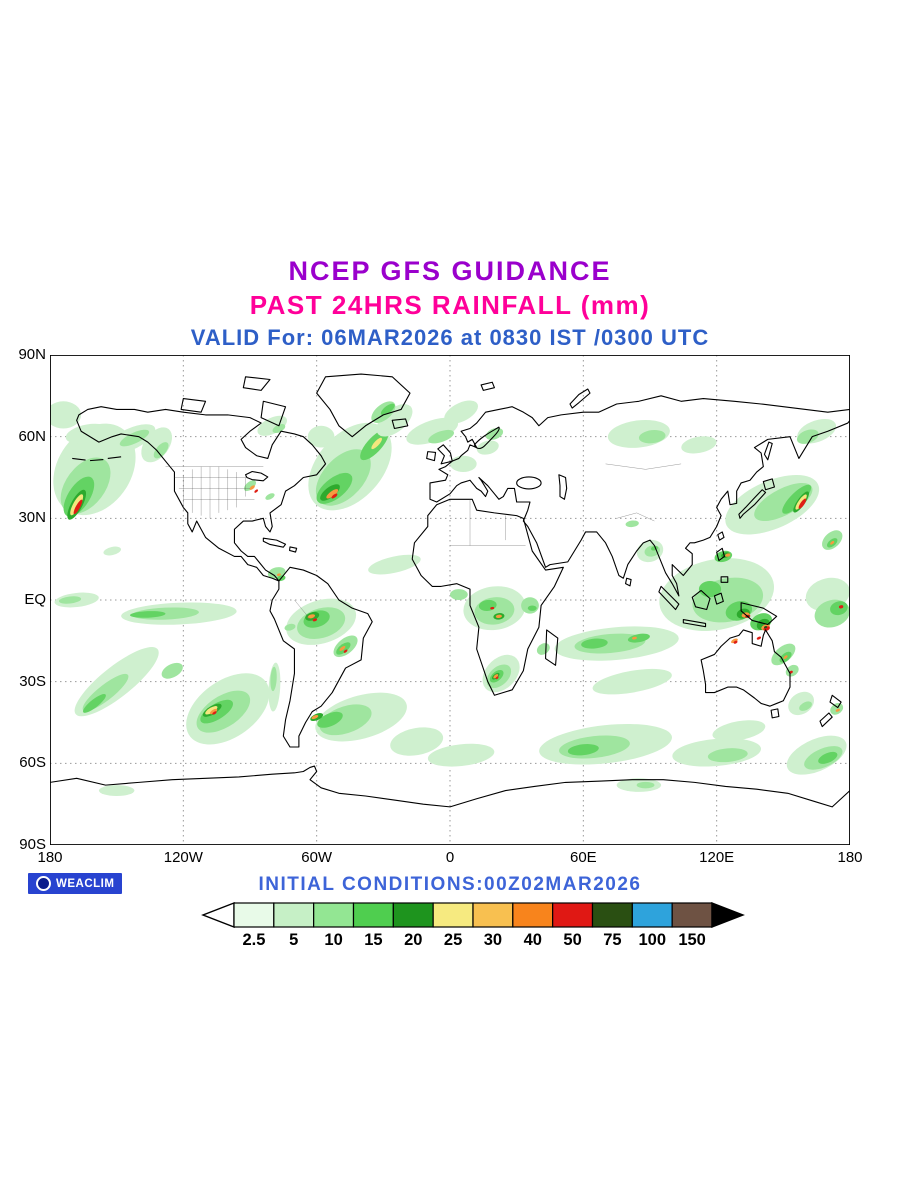 This screenshot has height=1200, width=900. What do you see at coordinates (652, 940) in the screenshot?
I see `legend-value: 100` at bounding box center [652, 940].